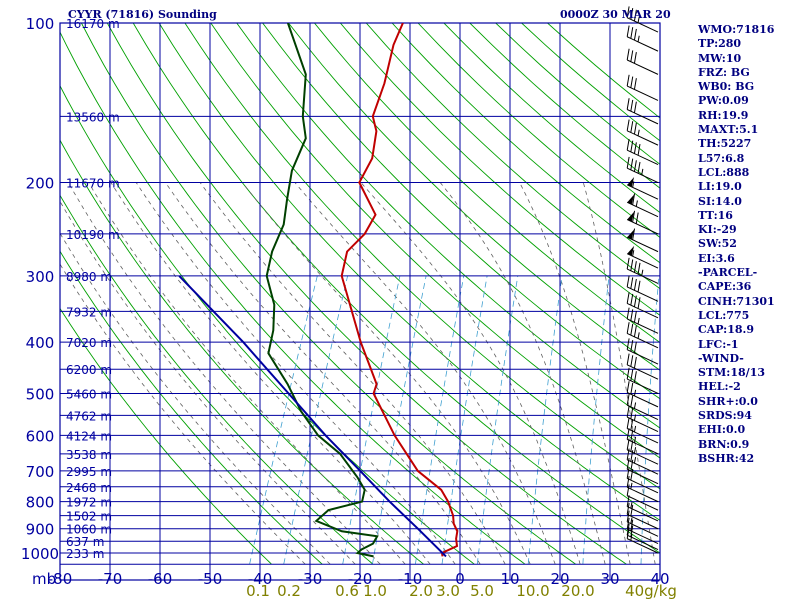 The height and width of the screenshot is (600, 800). I want to click on temperature-line, so click(399, 290).